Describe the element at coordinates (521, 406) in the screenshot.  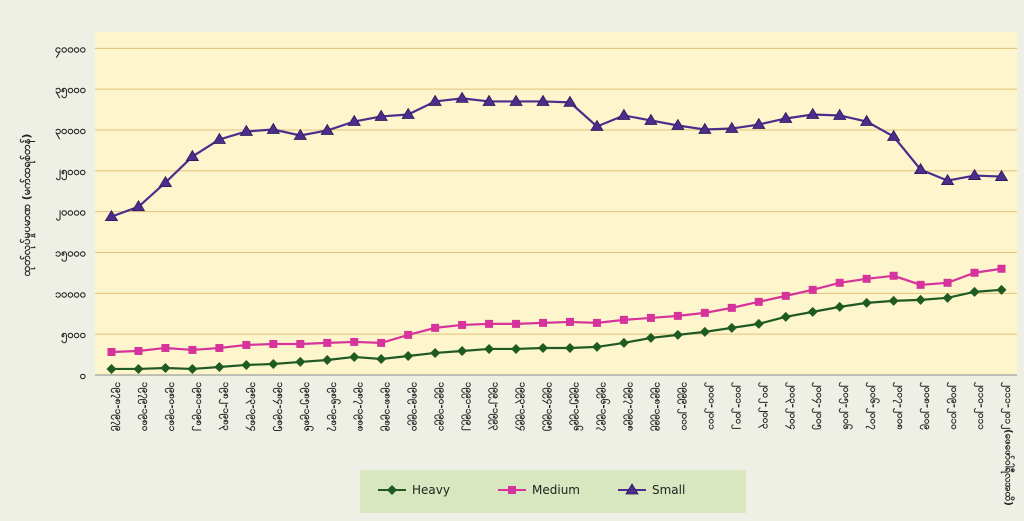
I see `x-tick-label: ၁၉၉၃-၁၉၉၄` at that location.